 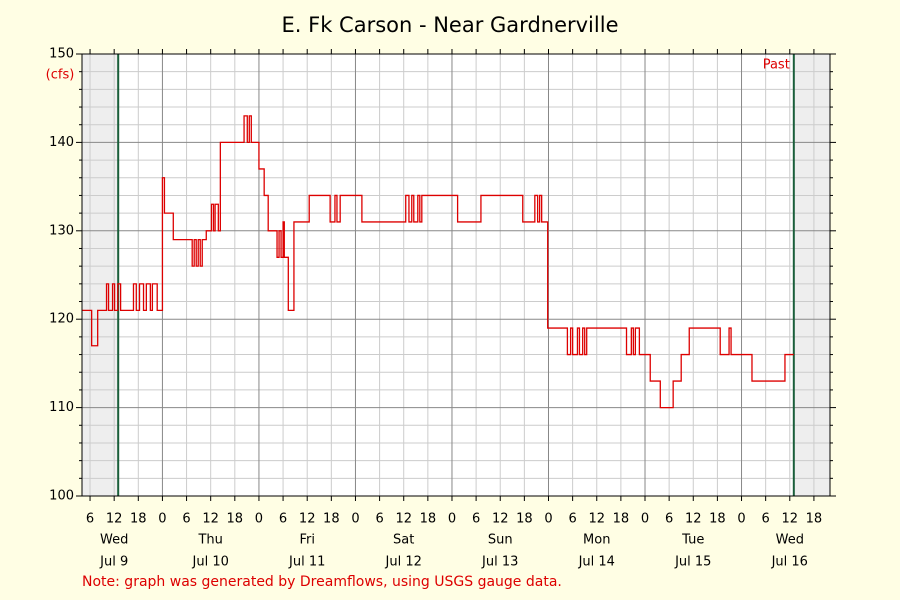 What do you see at coordinates (61, 496) in the screenshot?
I see `y-tick-label: 100` at bounding box center [61, 496].